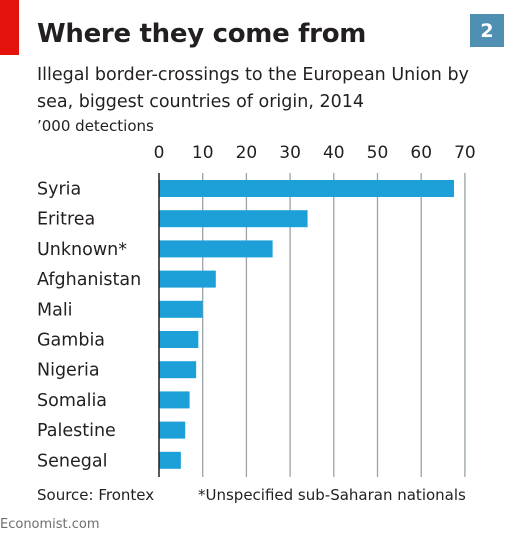  What do you see at coordinates (82, 250) in the screenshot?
I see `category-label: Unknown*` at bounding box center [82, 250].